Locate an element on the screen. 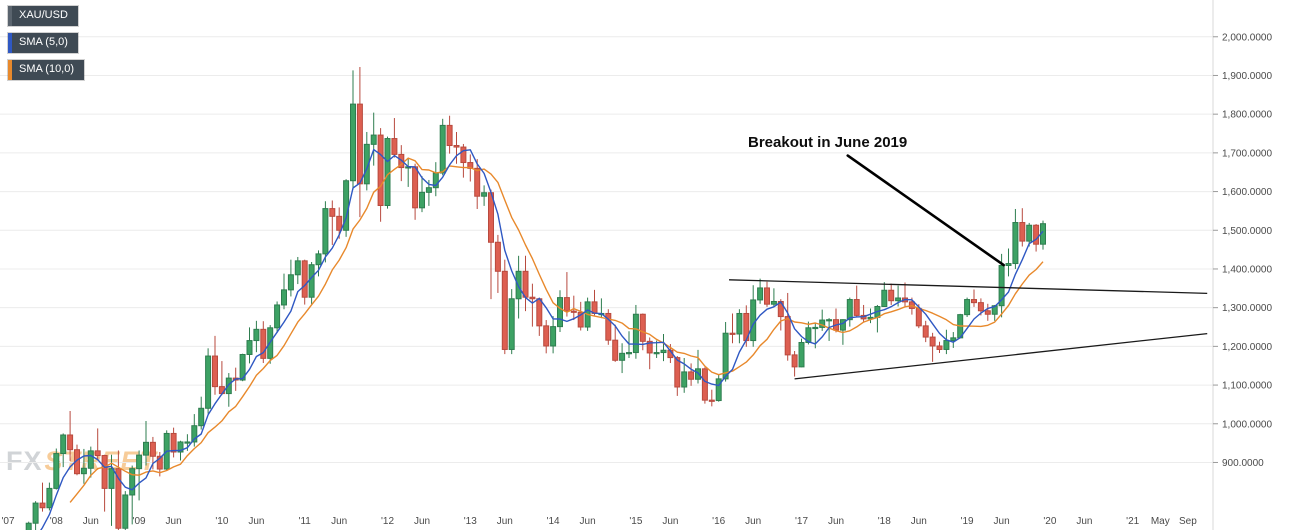 The width and height of the screenshot is (1299, 530). breakout-annotation-label: Breakout in June 2019 is located at coordinates (828, 142).